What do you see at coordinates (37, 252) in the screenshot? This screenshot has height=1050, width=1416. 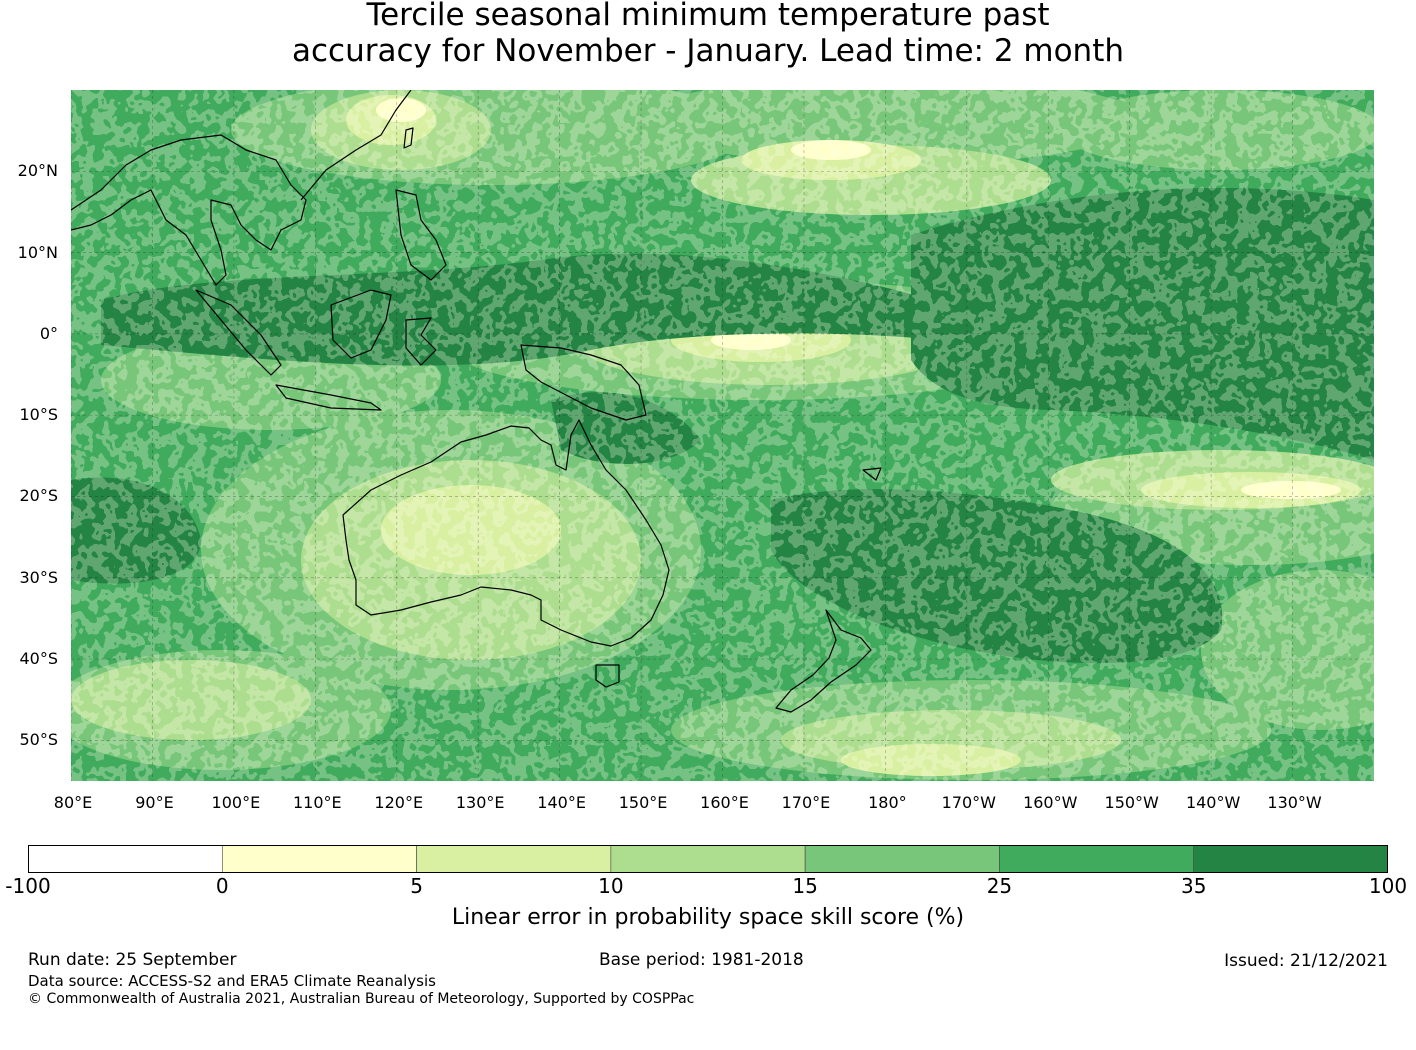 I see `lat-tick-label: 10°N` at bounding box center [37, 252].